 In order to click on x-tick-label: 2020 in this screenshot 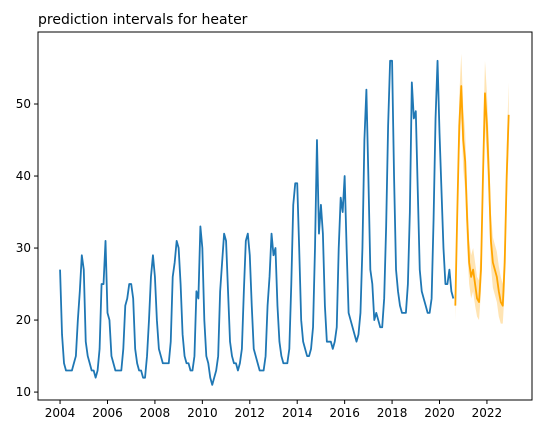, I will do `click(439, 413)`.